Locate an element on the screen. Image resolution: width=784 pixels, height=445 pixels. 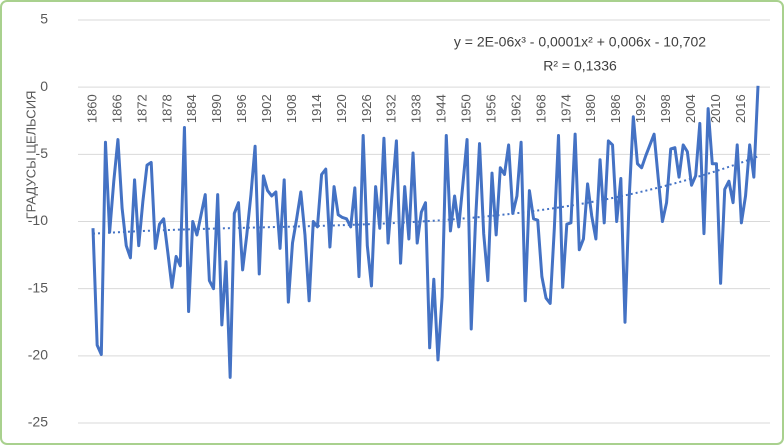
x-tick-label: 1926 is located at coordinates (366, 108).